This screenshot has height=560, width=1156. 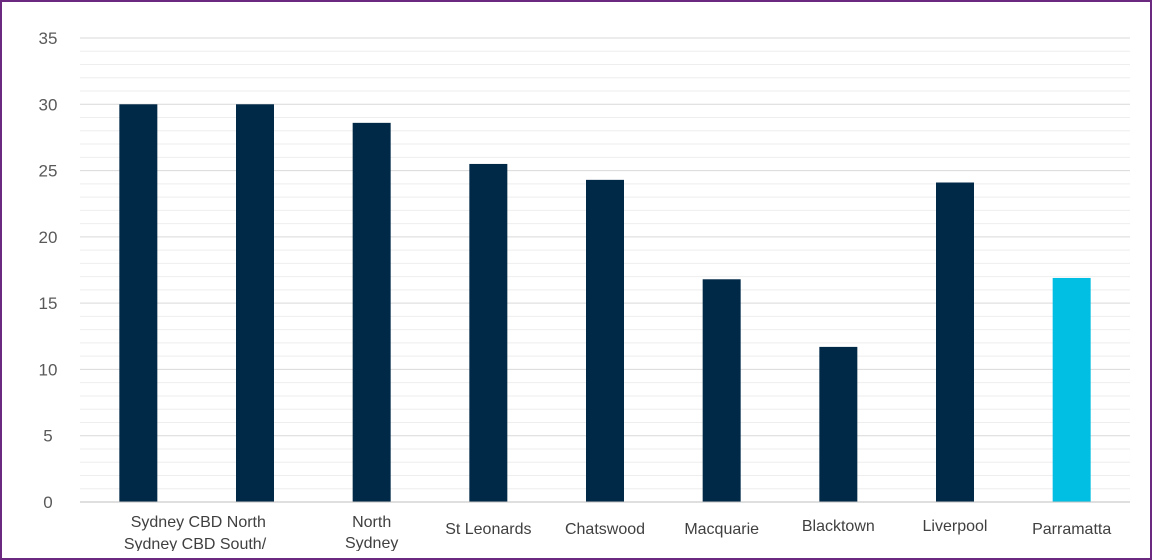 What do you see at coordinates (195, 543) in the screenshot?
I see `x-tick-label: Sydney CBD South/` at bounding box center [195, 543].